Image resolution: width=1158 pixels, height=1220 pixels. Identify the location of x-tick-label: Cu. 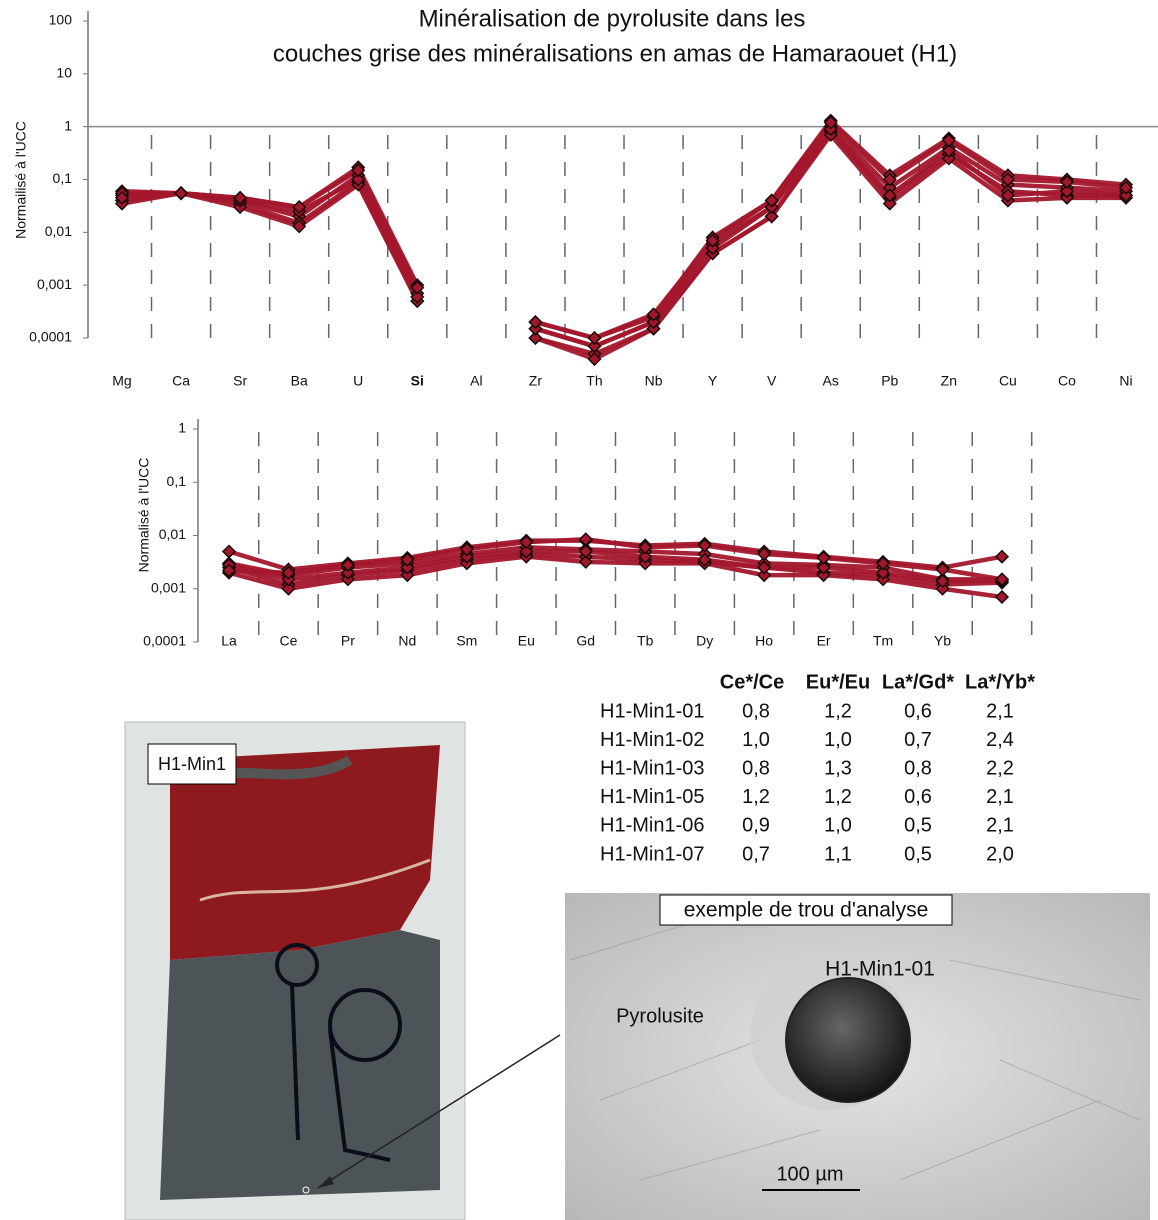
(1008, 381).